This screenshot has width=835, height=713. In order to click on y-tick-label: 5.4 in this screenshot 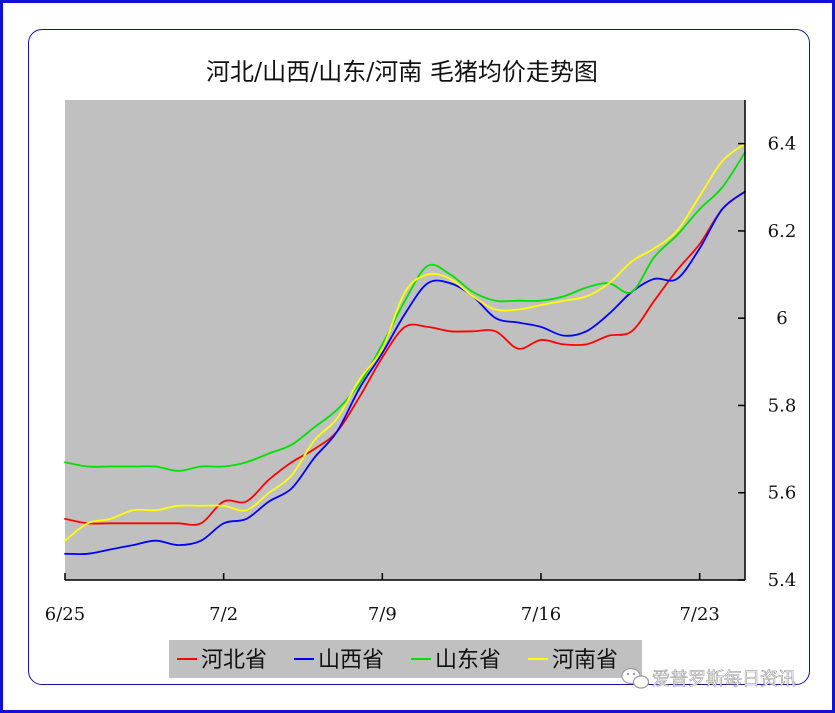, I will do `click(782, 580)`.